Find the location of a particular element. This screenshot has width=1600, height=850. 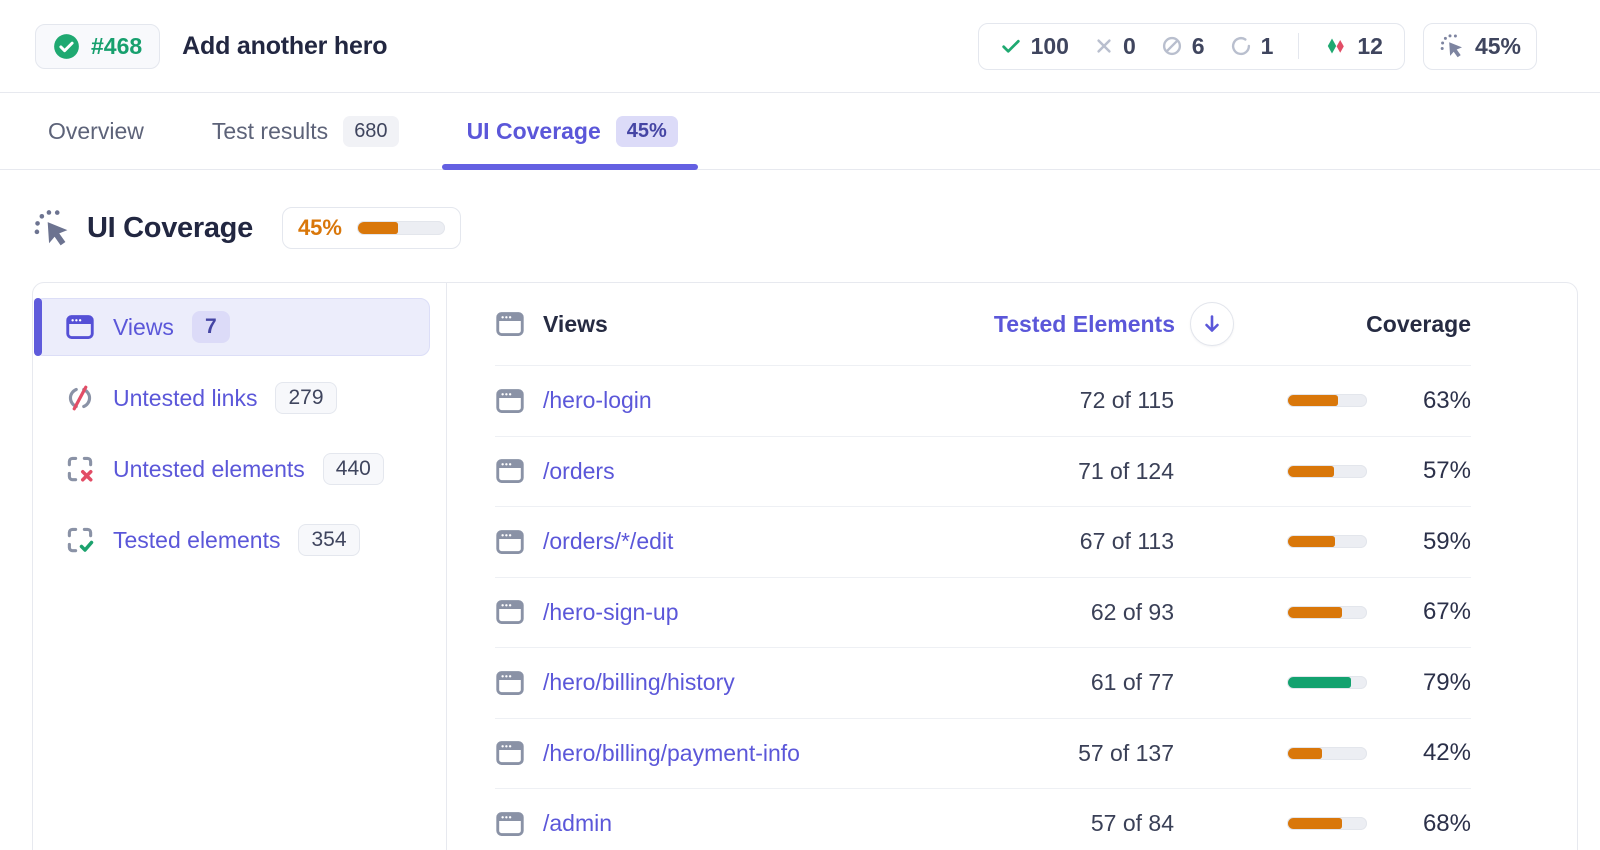

column-views-label: Views is located at coordinates (575, 323).